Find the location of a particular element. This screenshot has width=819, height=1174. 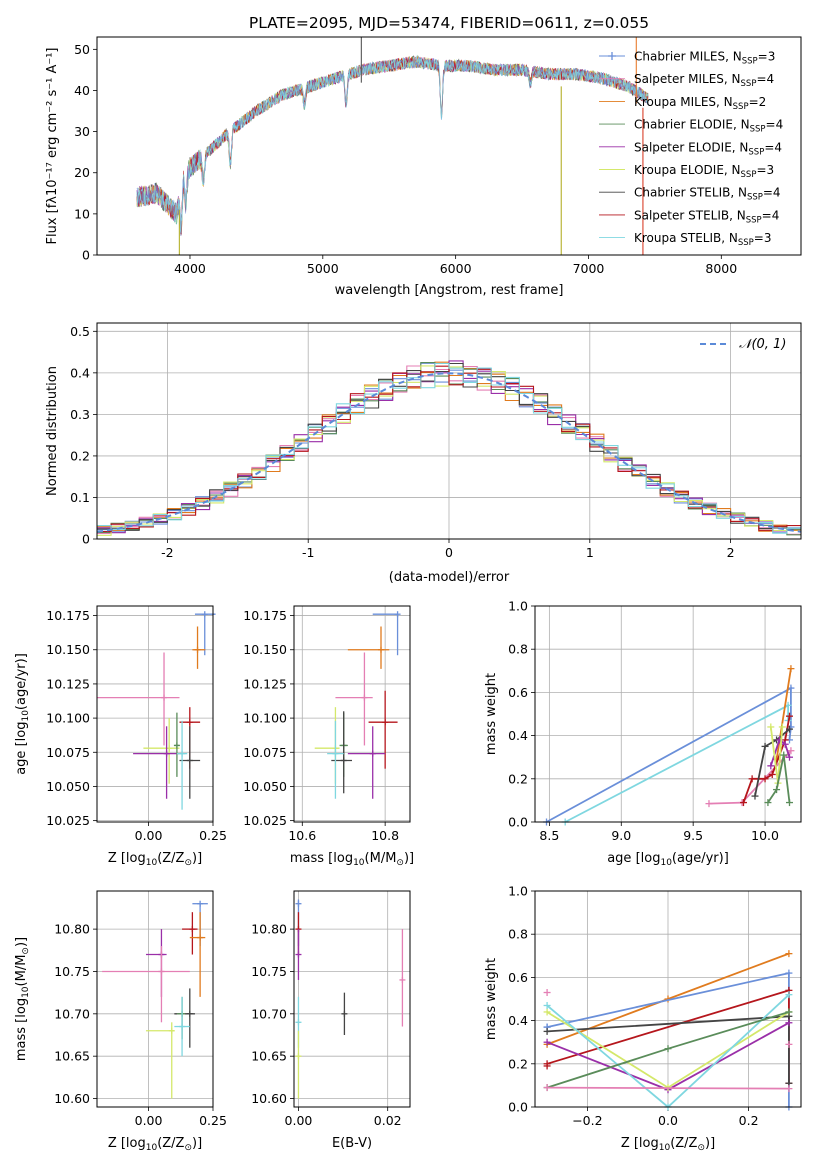

y-tick-label: 10.075 is located at coordinates (68, 752).